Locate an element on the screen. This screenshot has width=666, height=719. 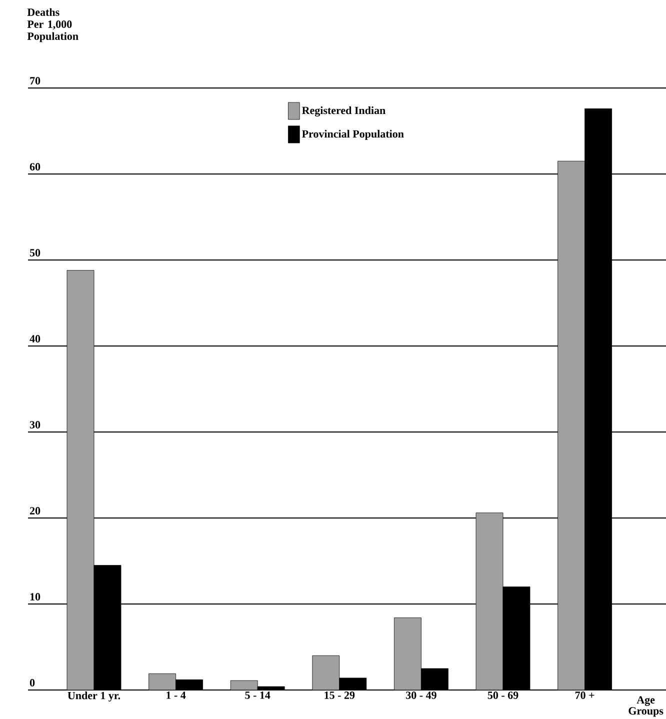
y-tick-label: 60 is located at coordinates (35, 166).